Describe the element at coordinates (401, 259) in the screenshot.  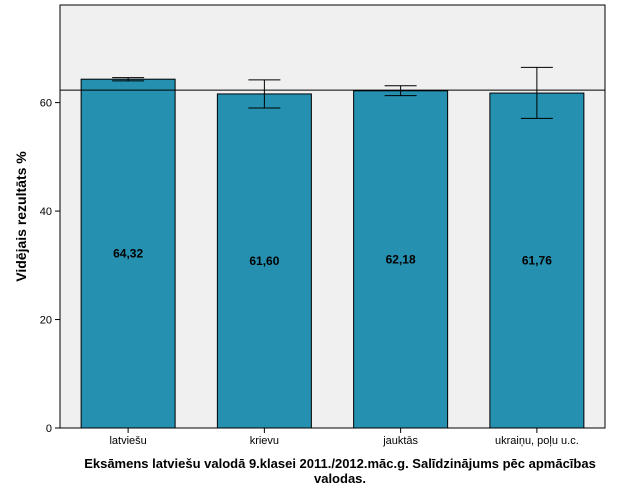
I see `bar-value-label: 62,18` at that location.